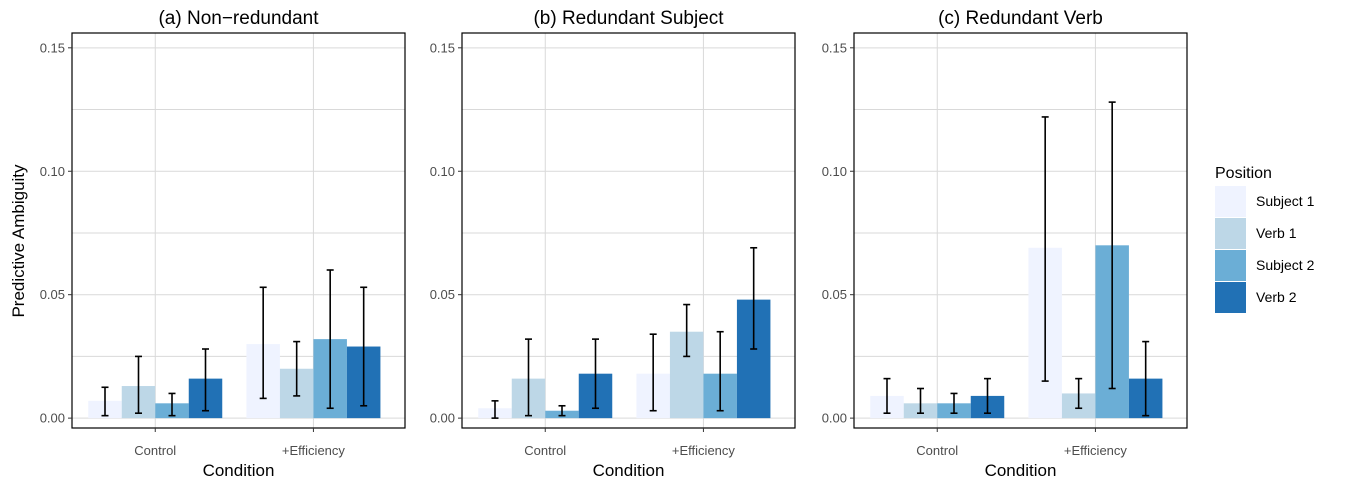  What do you see at coordinates (1276, 297) in the screenshot?
I see `legend-label: Verb 2` at bounding box center [1276, 297].